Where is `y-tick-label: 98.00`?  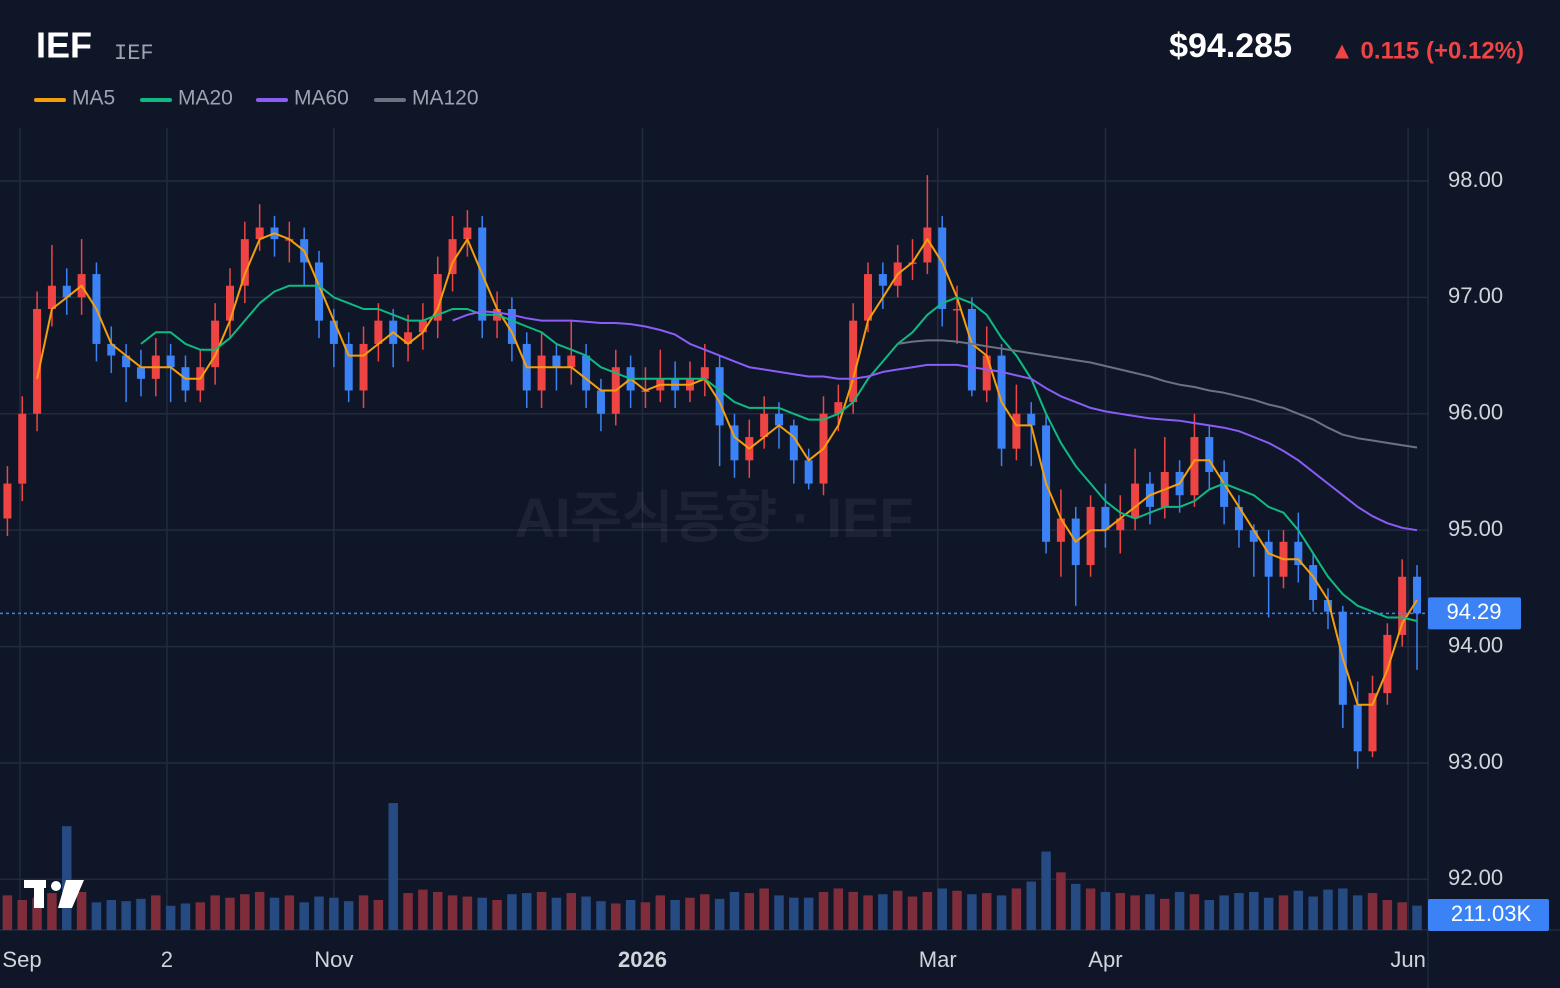
y-tick-label: 98.00 is located at coordinates (1475, 179).